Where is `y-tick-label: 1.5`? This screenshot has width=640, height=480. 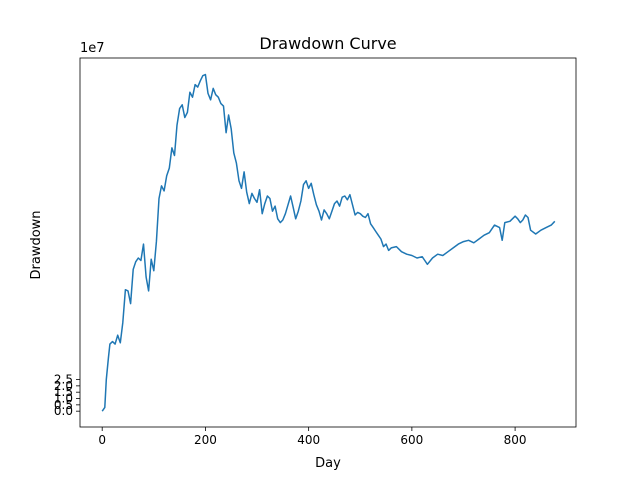 y-tick-label: 1.5 is located at coordinates (63, 392).